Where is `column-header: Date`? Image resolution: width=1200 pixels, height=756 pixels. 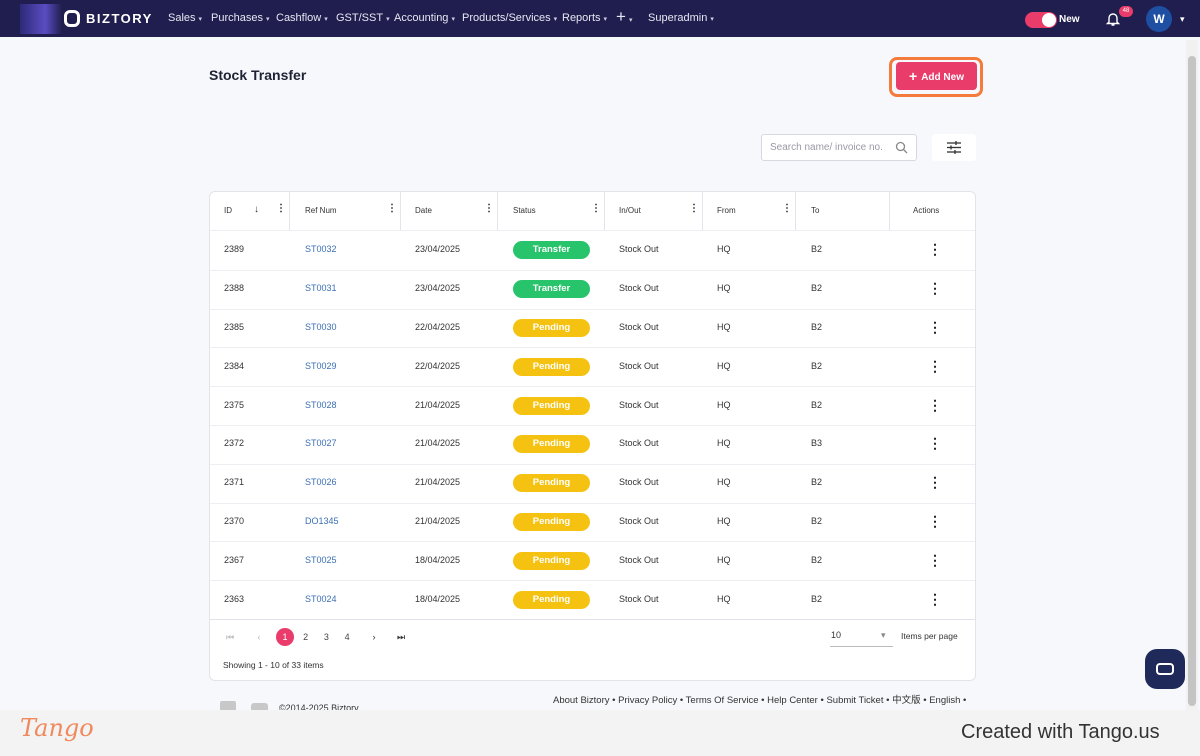 column-header: Date is located at coordinates (423, 210).